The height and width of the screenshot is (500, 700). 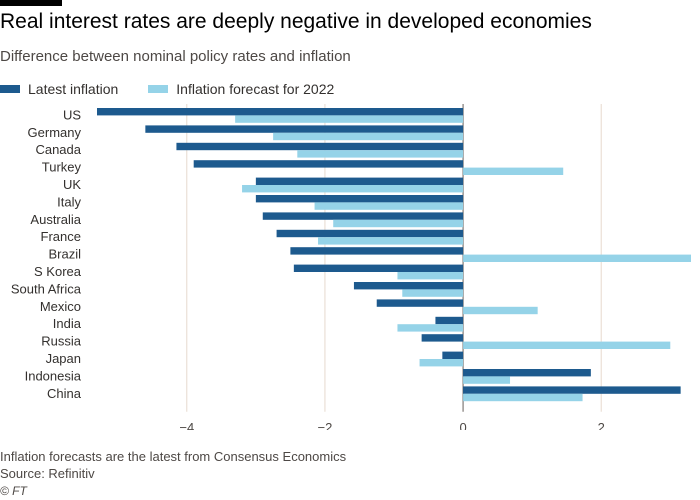 What do you see at coordinates (47, 473) in the screenshot?
I see `source-line: Source: Refinitiv` at bounding box center [47, 473].